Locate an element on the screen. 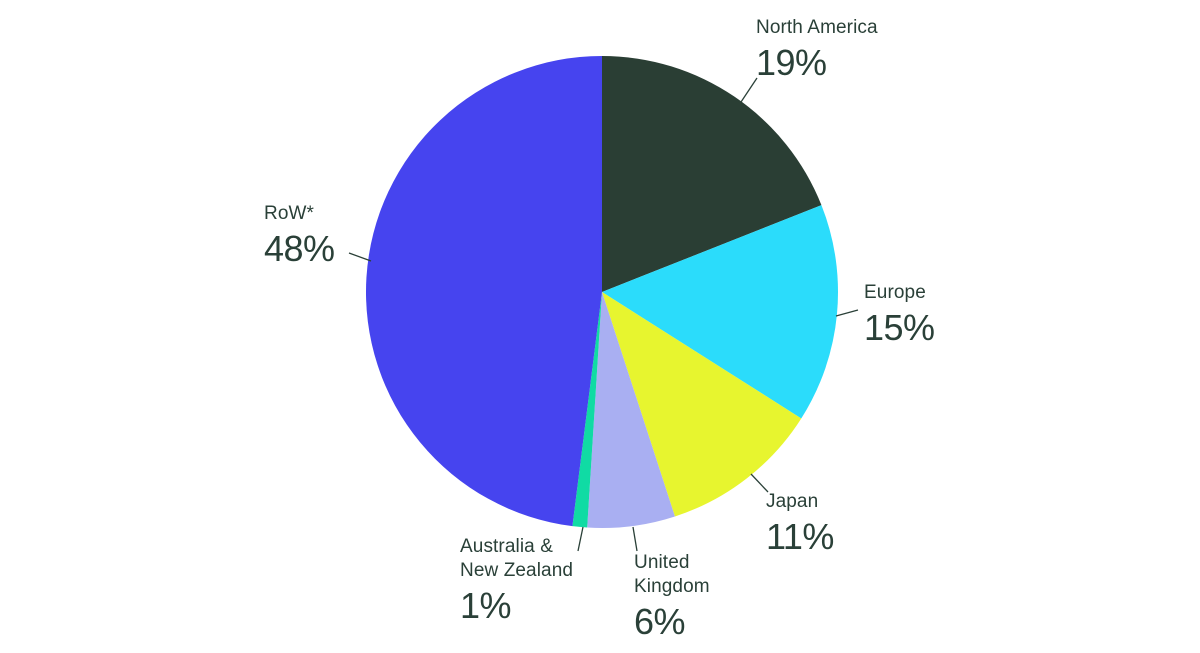 This screenshot has height=653, width=1200. label-australia-new-zealand-value: 1% is located at coordinates (486, 605).